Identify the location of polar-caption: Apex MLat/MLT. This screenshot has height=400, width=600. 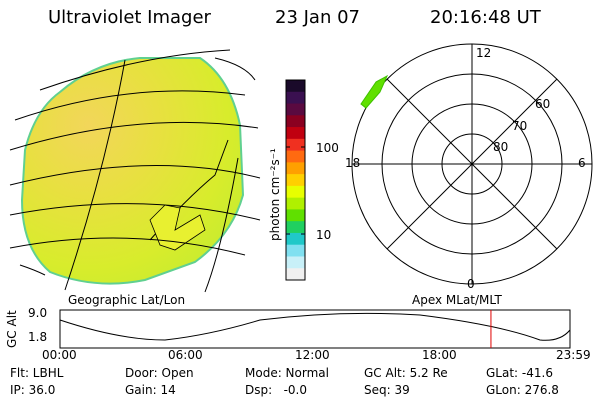
(457, 300).